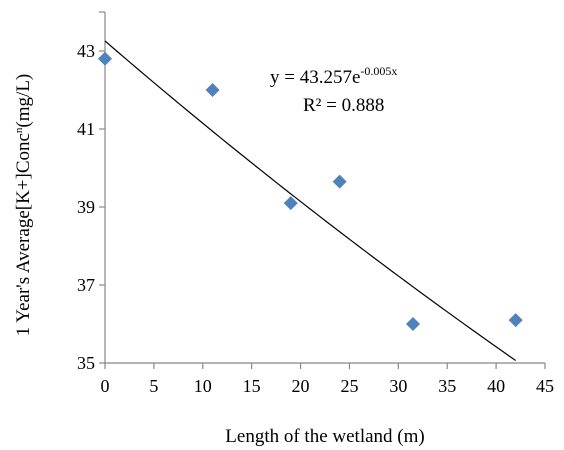 This screenshot has width=564, height=450. What do you see at coordinates (496, 386) in the screenshot?
I see `x-tick-label: 40` at bounding box center [496, 386].